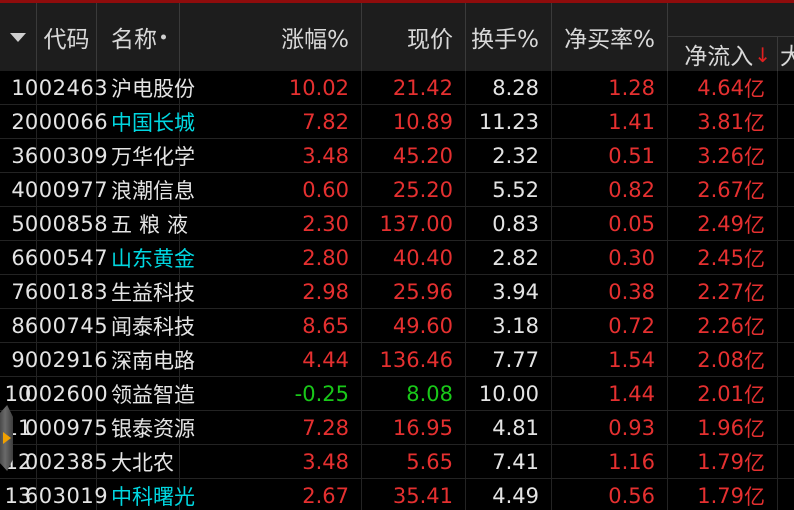  Describe the element at coordinates (163, 37) in the screenshot. I see `dot-icon` at that location.